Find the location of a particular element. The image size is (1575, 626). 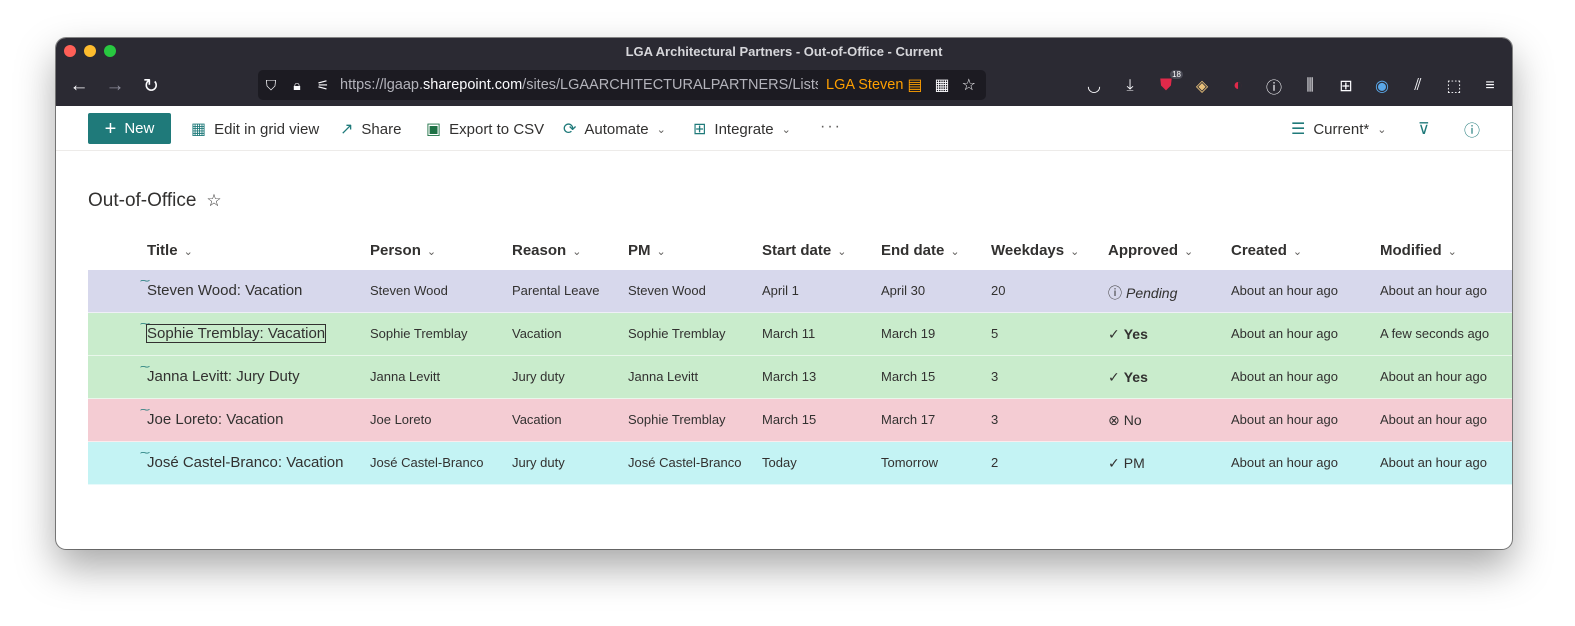

share-button: ↗ Share is located at coordinates (370, 129).